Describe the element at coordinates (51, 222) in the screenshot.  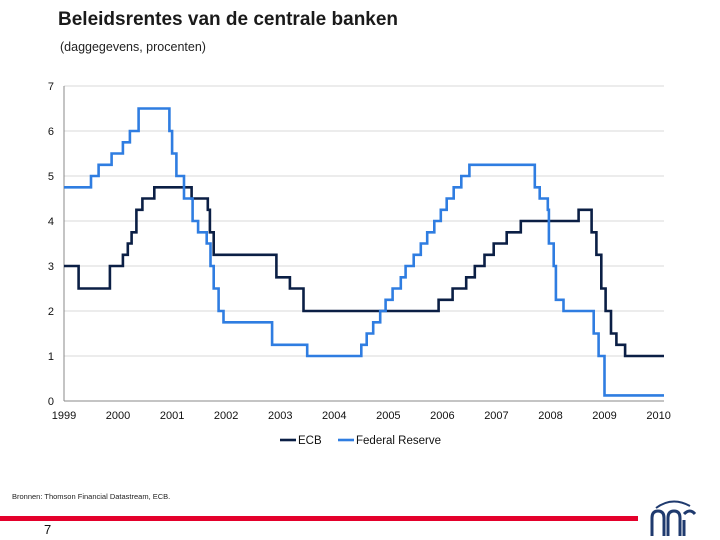
I see `y-tick-label: 4` at that location.